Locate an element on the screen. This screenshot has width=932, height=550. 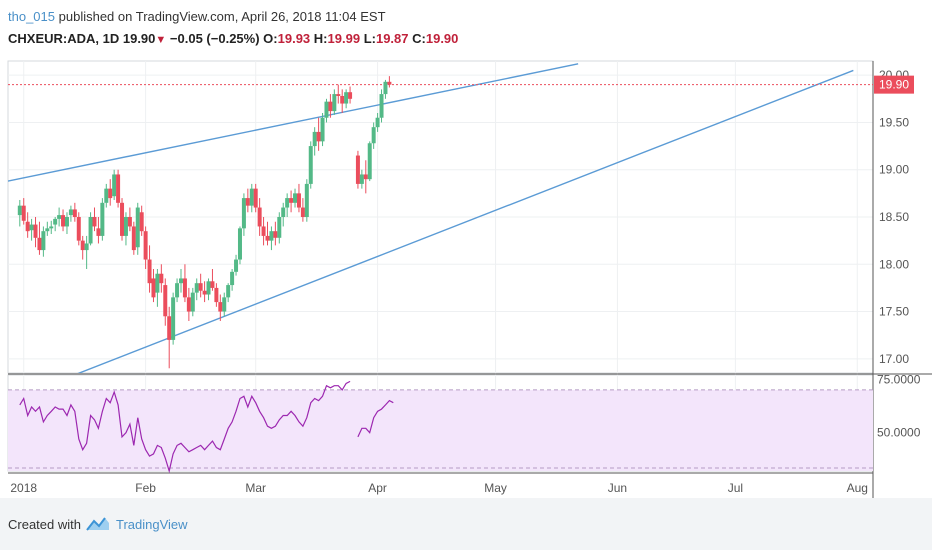
author-link: tho_015 is located at coordinates (31, 16).